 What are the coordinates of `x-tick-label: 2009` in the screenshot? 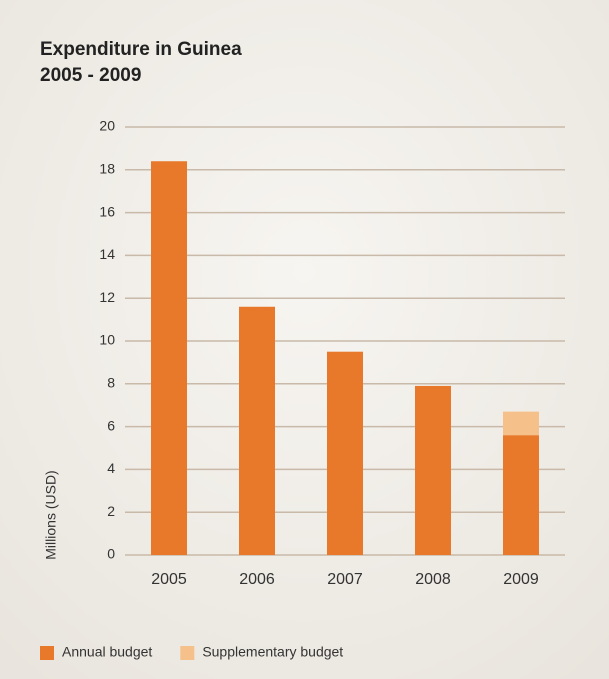 It's located at (521, 579).